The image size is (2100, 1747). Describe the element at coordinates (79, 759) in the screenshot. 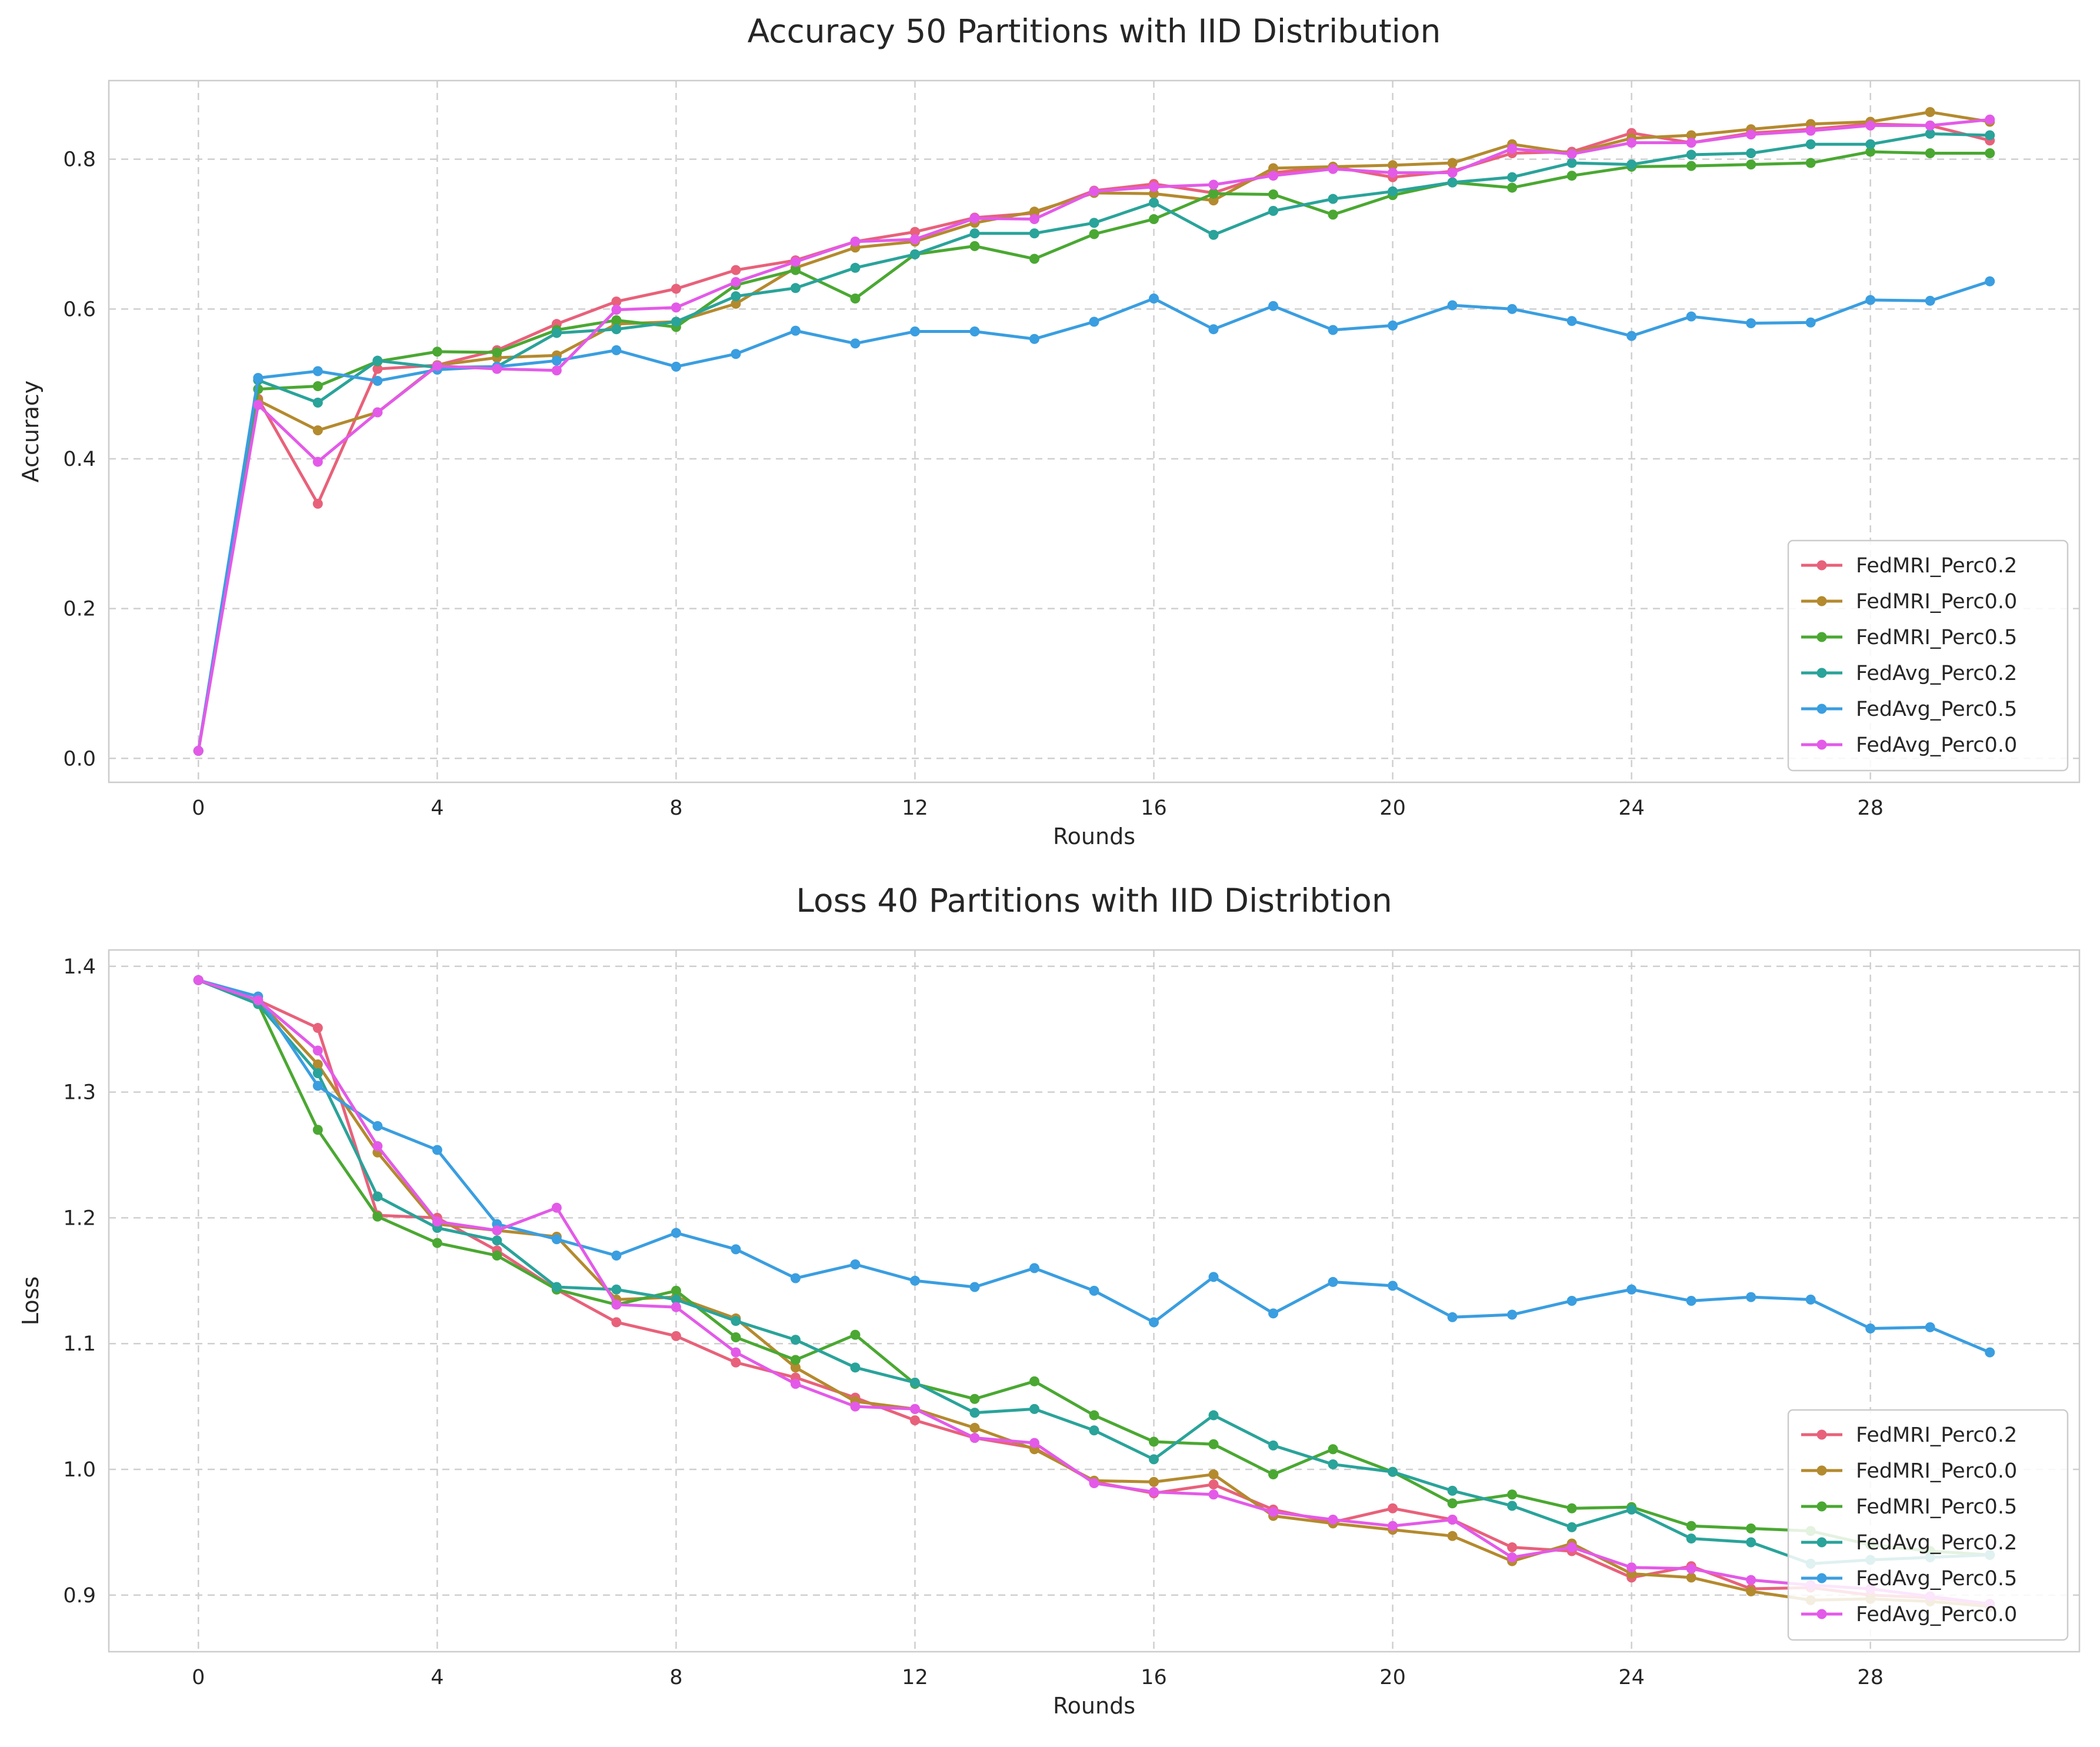

I see `y-tick-label: 0.0` at that location.